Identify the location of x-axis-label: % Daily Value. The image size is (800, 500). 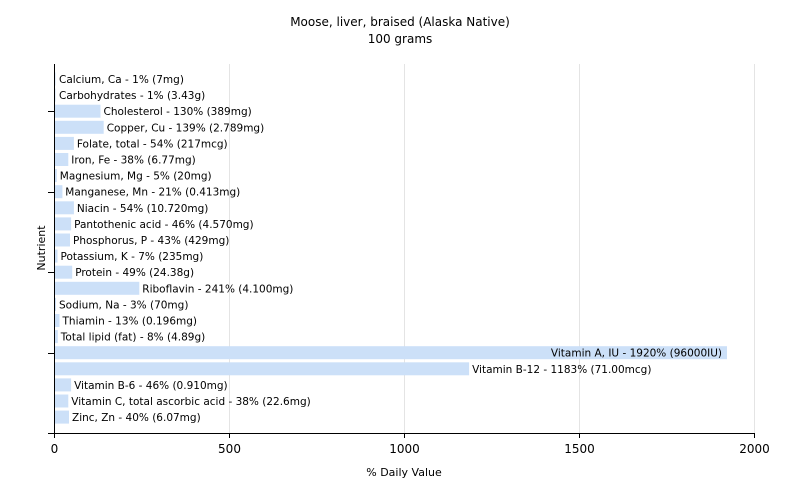
(404, 472).